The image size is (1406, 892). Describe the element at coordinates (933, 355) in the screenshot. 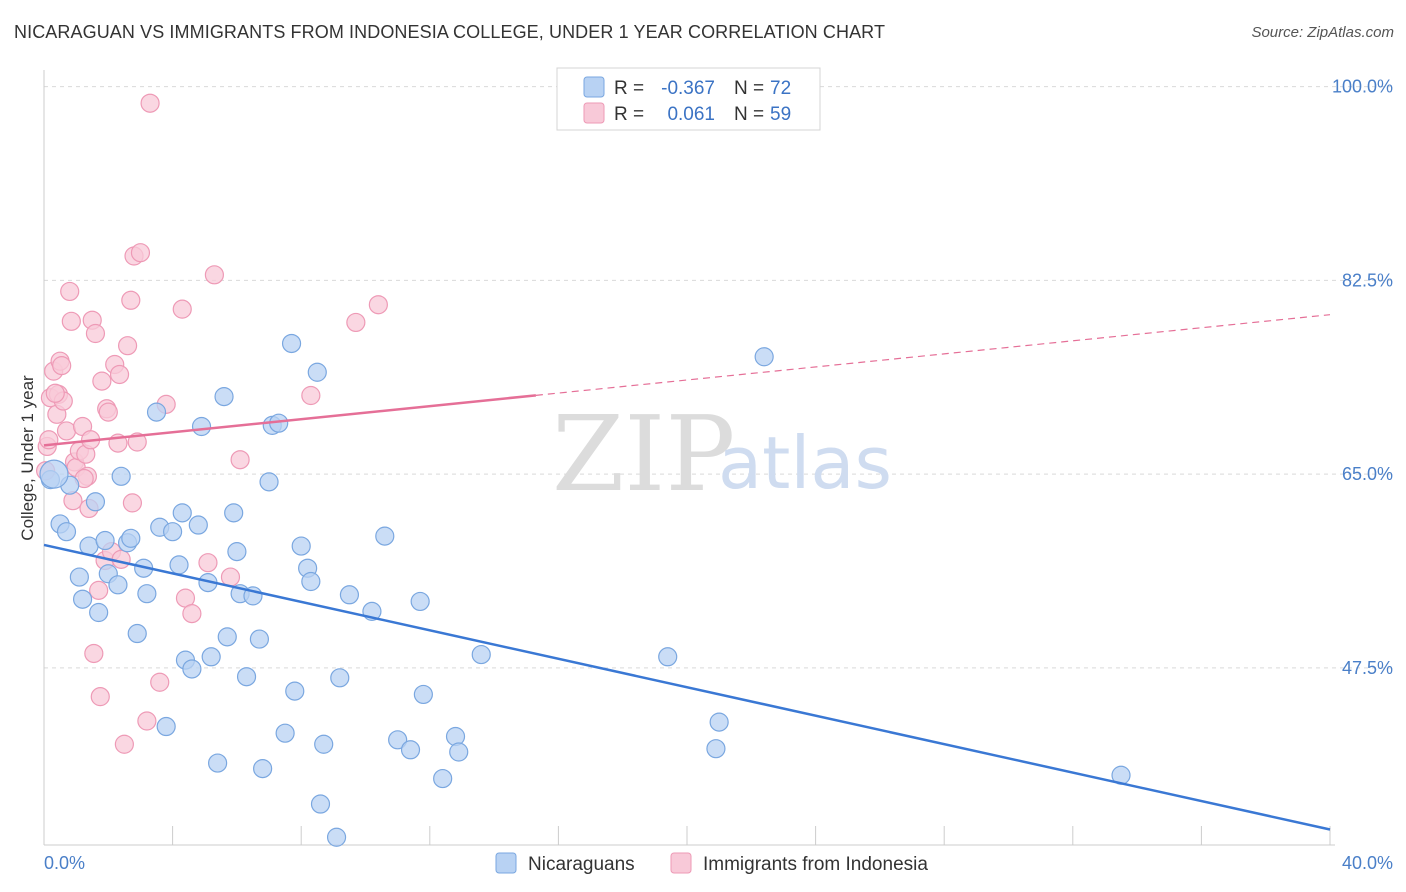

I see `trend-line-indonesia-extrapolated` at that location.